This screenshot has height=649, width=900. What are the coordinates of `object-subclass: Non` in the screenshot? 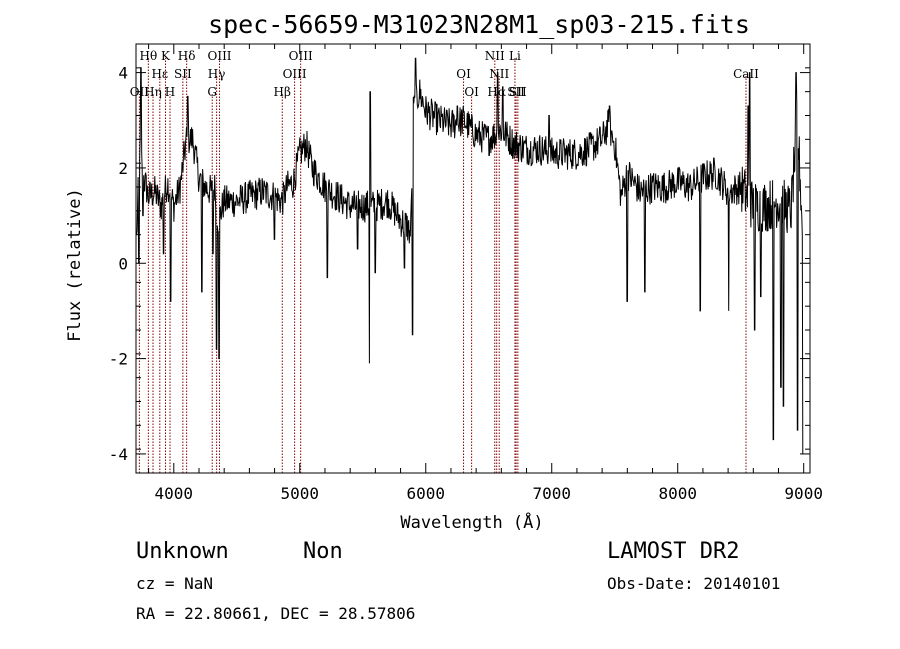 It's located at (323, 551).